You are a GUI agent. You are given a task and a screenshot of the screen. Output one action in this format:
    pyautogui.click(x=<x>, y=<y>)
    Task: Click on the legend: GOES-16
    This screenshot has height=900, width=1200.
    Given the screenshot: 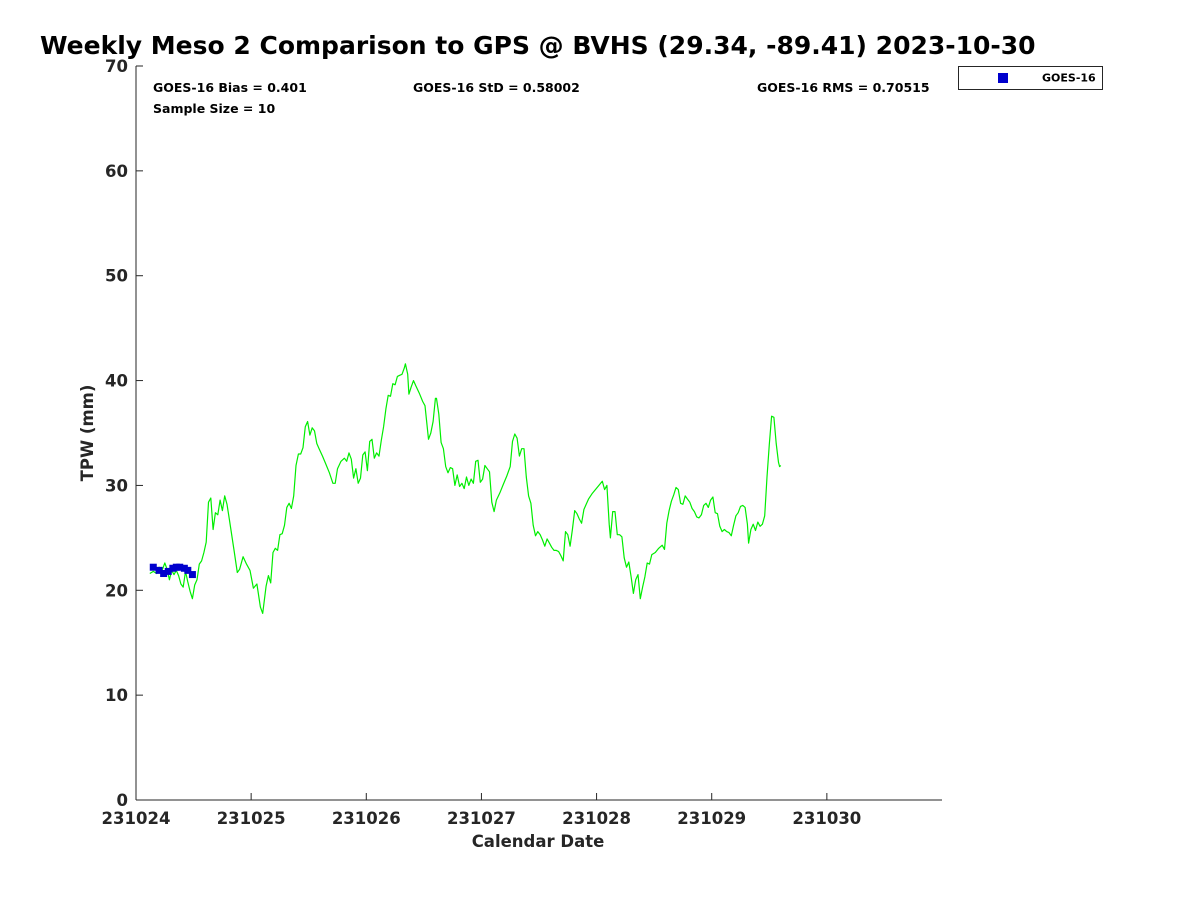 What is the action you would take?
    pyautogui.click(x=1030, y=78)
    